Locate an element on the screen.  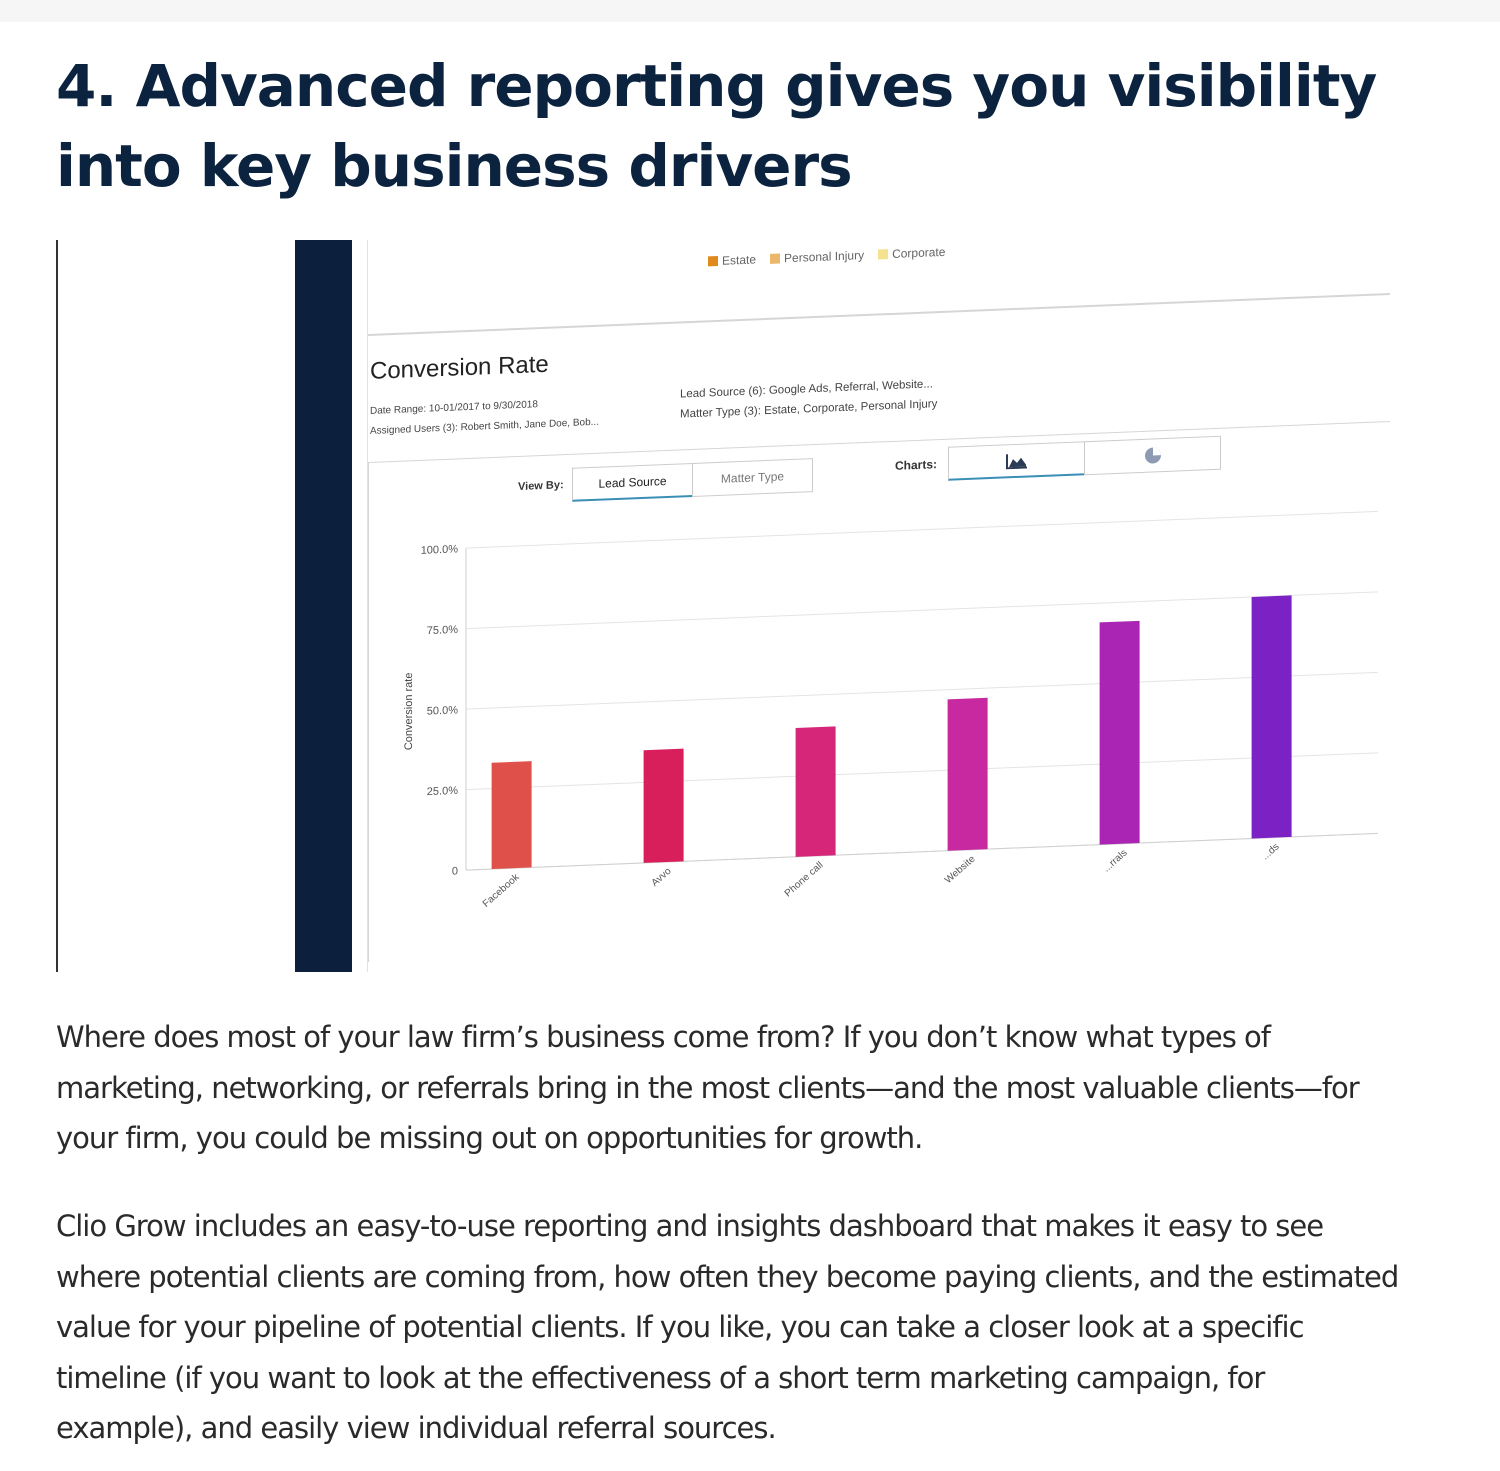
charts-label: Charts: is located at coordinates (916, 465).